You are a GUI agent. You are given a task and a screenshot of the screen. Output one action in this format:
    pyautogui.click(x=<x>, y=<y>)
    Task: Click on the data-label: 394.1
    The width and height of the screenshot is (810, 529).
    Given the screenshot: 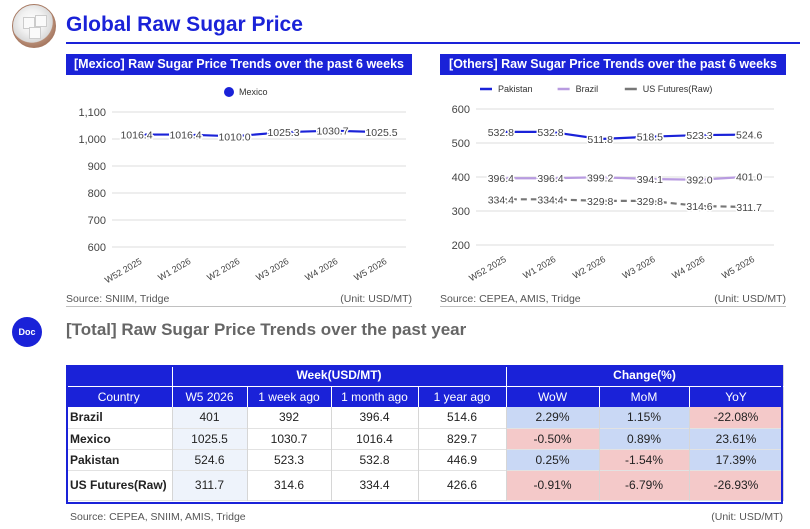 What is the action you would take?
    pyautogui.click(x=650, y=180)
    